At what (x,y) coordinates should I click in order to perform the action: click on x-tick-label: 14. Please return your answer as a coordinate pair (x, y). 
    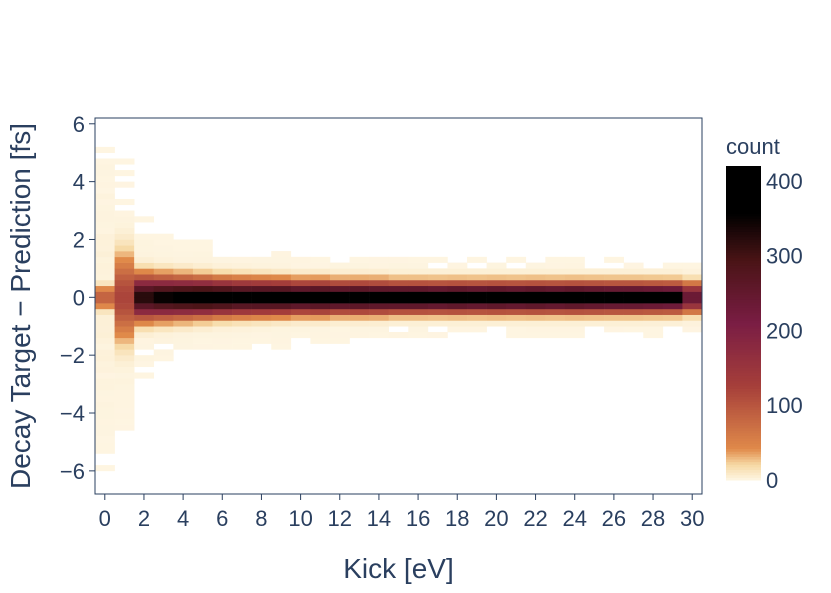
    Looking at the image, I should click on (379, 518).